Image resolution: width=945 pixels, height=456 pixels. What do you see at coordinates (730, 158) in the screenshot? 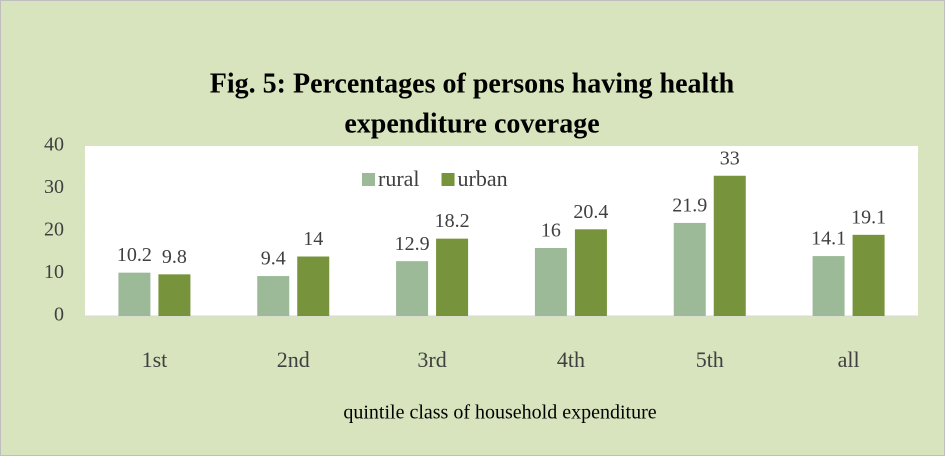
I see `data-label: 33` at bounding box center [730, 158].